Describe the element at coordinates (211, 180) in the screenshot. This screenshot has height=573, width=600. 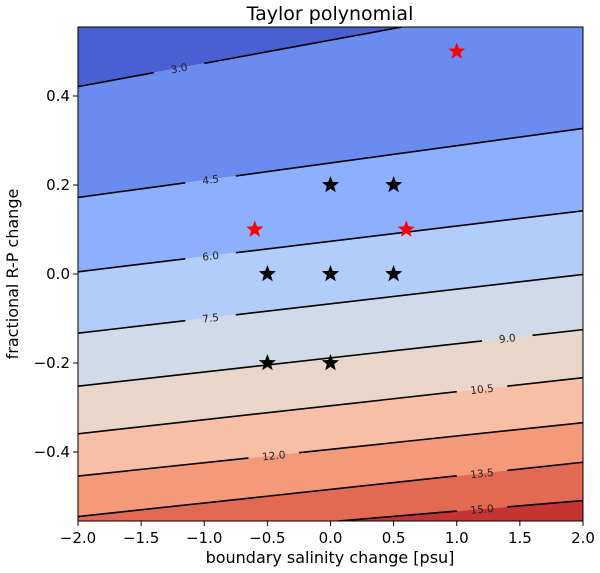
I see `contour-label: 4.5` at that location.